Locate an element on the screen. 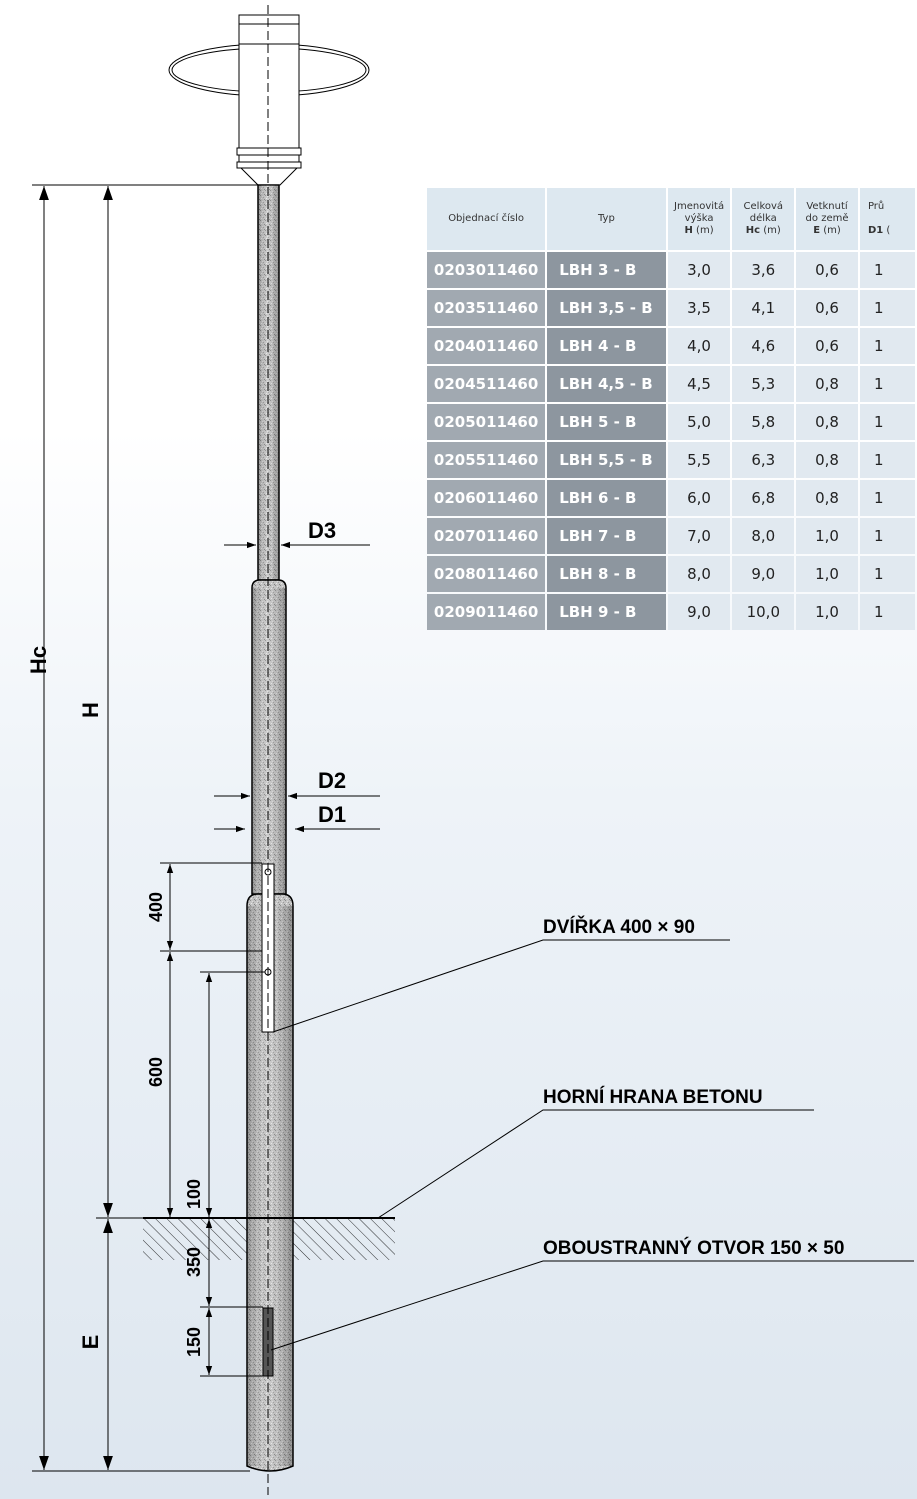 The width and height of the screenshot is (917, 1499). table-row: 0205511460 LBH 5,5 - B 5,5 6,3 0,8 1 is located at coordinates (671, 460).